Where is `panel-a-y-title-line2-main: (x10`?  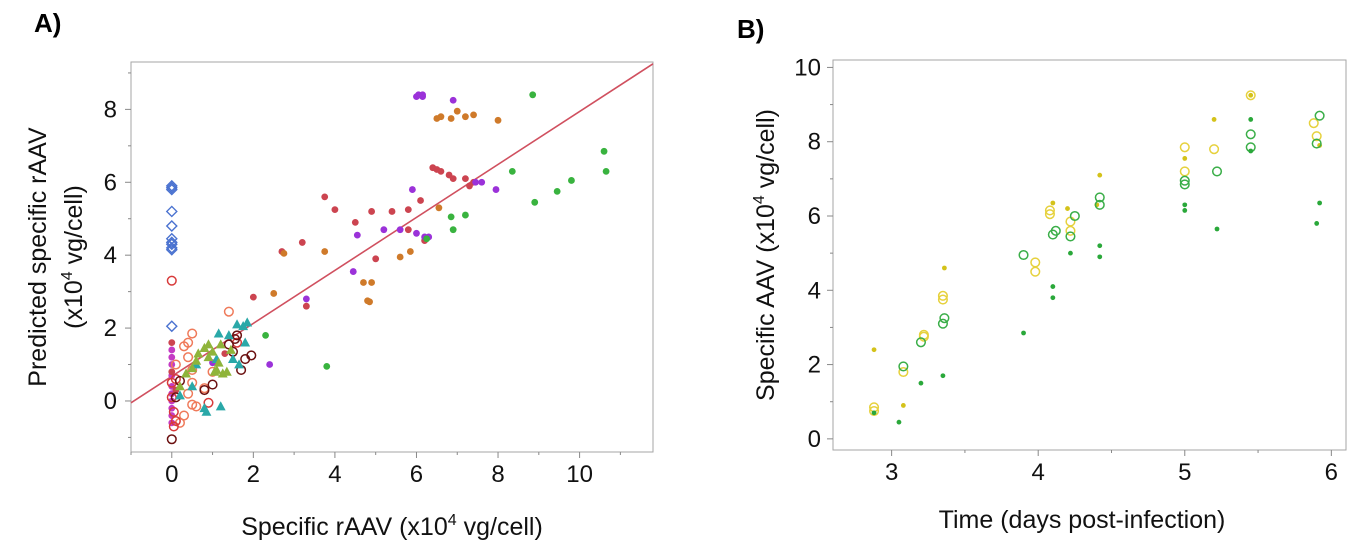 panel-a-y-title-line2-main: (x10 is located at coordinates (74, 304).